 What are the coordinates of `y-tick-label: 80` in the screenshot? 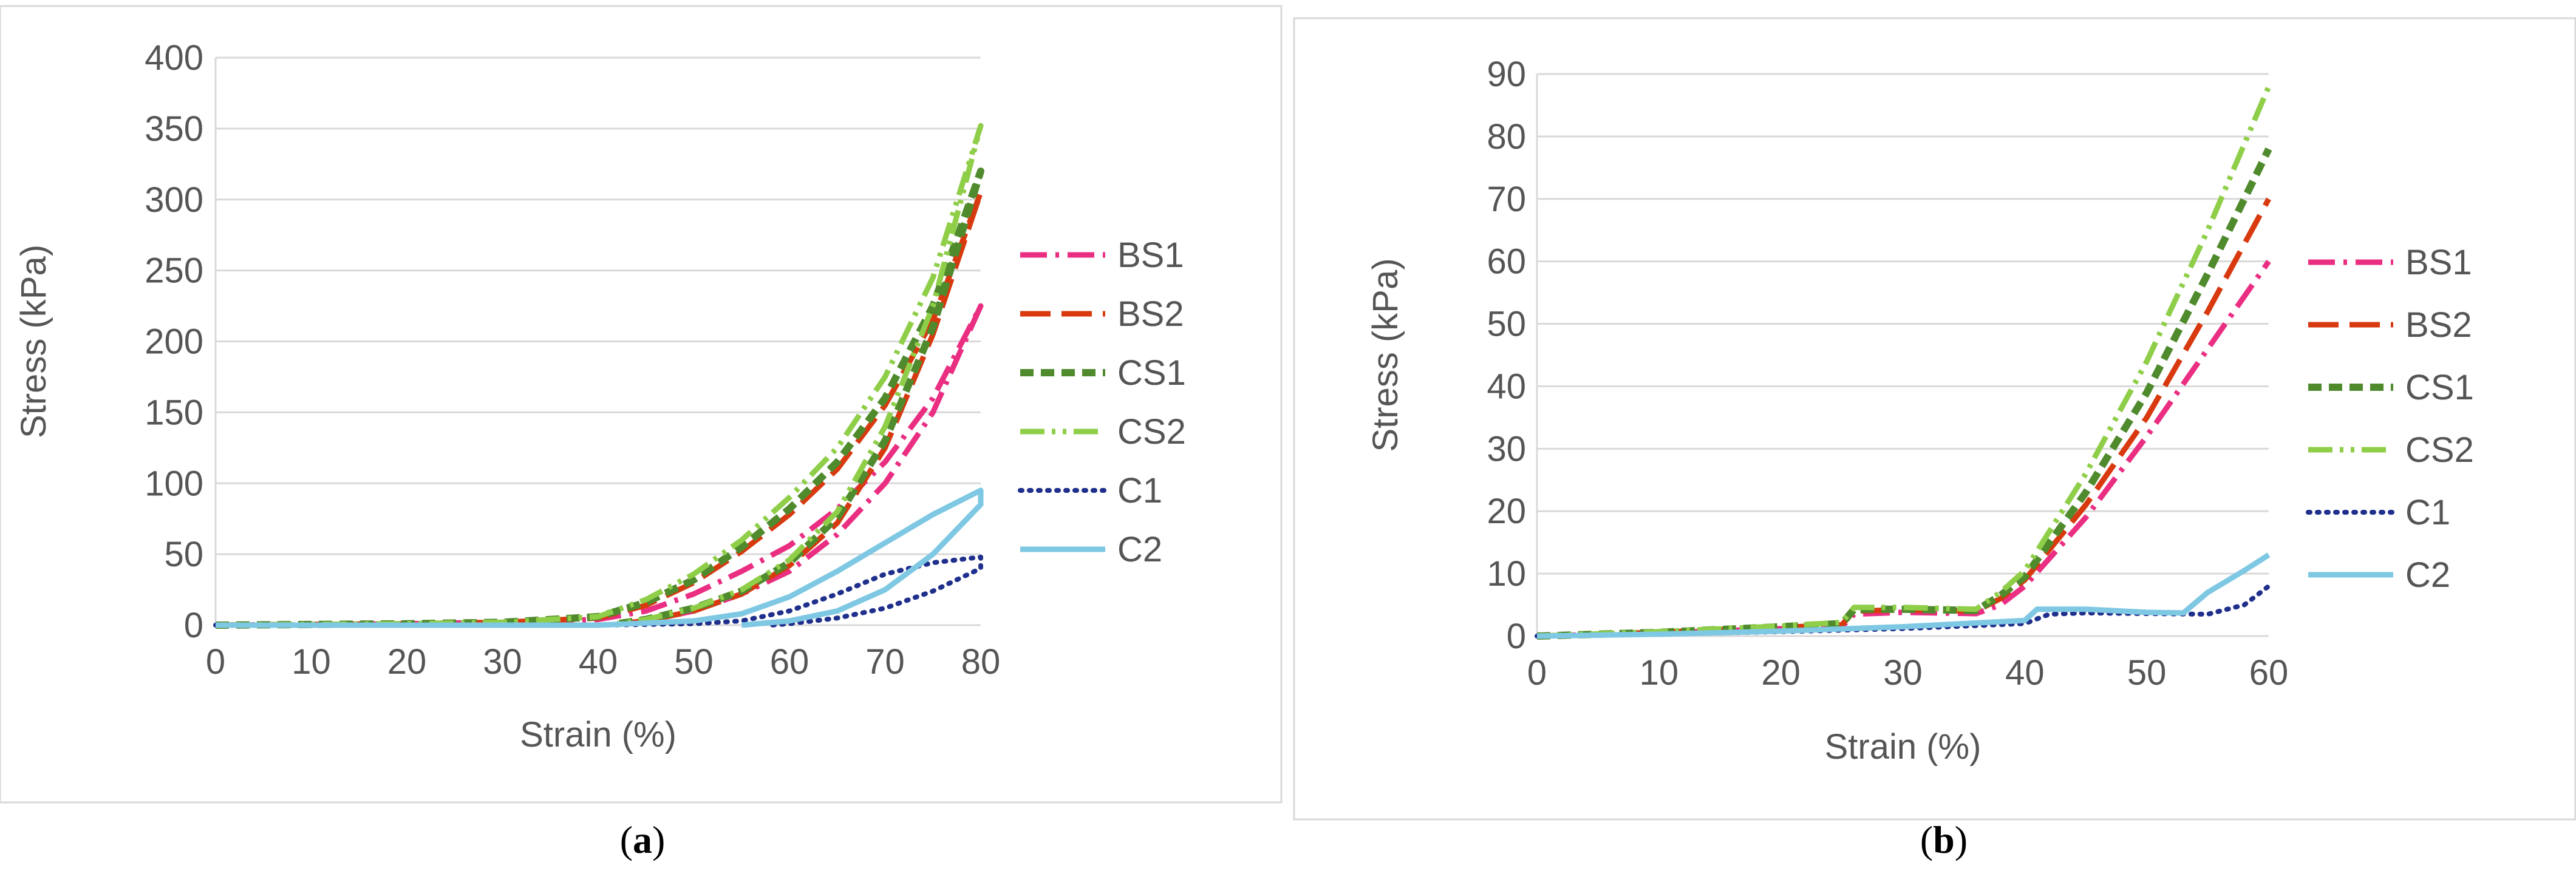 It's located at (1506, 137).